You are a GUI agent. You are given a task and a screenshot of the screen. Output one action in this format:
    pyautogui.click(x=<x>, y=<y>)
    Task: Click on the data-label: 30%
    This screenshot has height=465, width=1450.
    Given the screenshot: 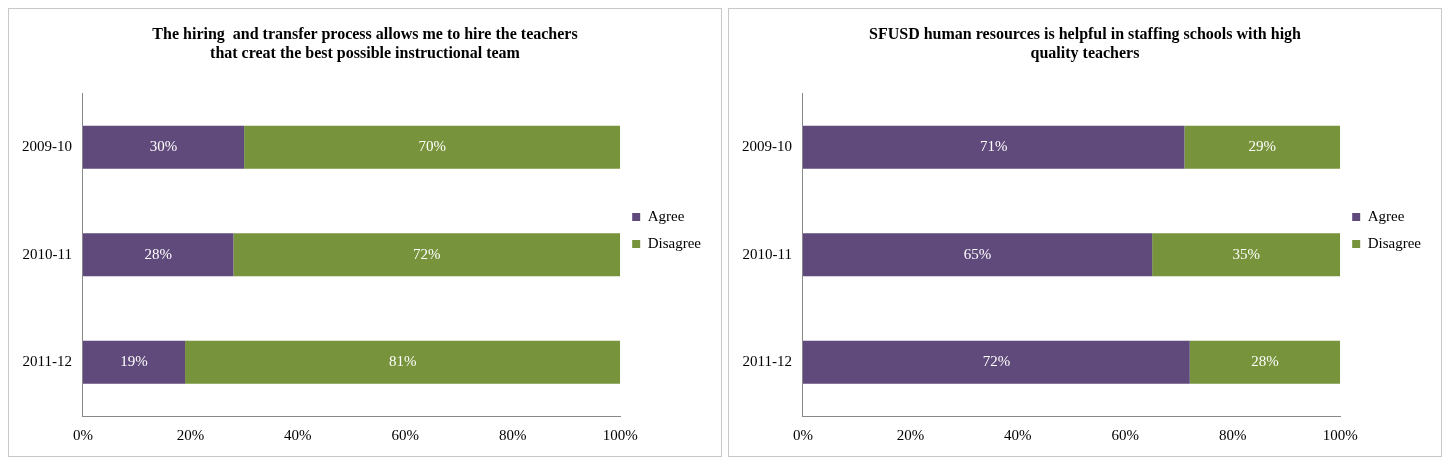 What is the action you would take?
    pyautogui.click(x=163, y=146)
    